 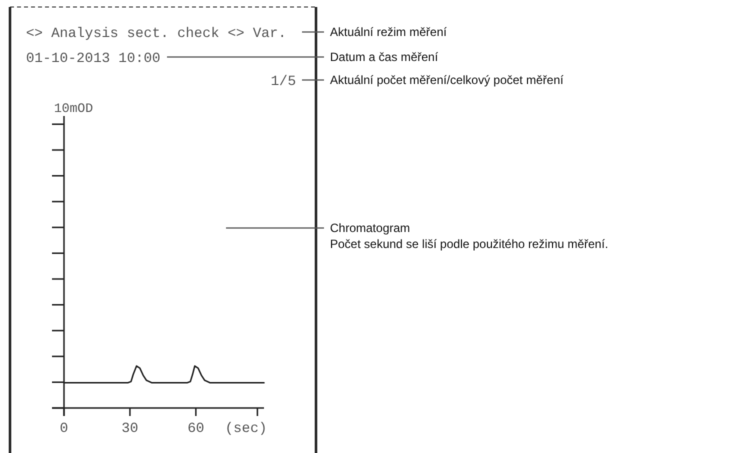 I want to click on text: Počet sekund se liší podle použitého režimu měření., so click(x=469, y=244).